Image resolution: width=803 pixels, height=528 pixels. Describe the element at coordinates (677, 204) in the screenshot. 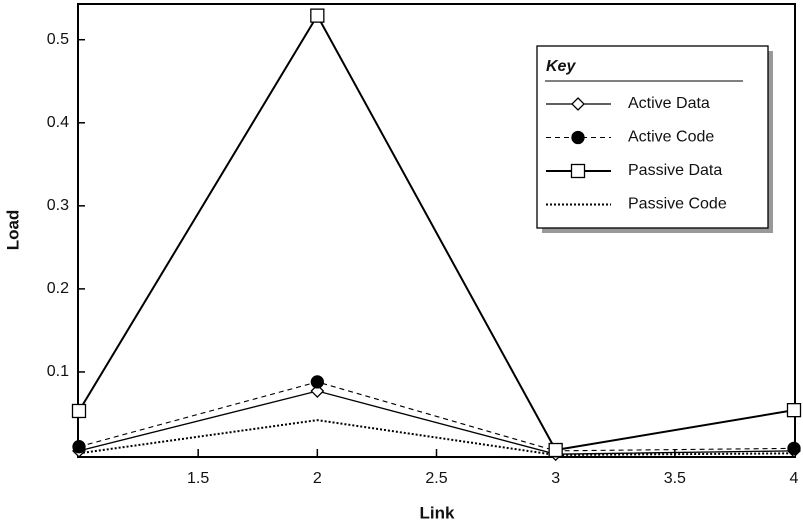

I see `legend-label: Passive Code` at that location.